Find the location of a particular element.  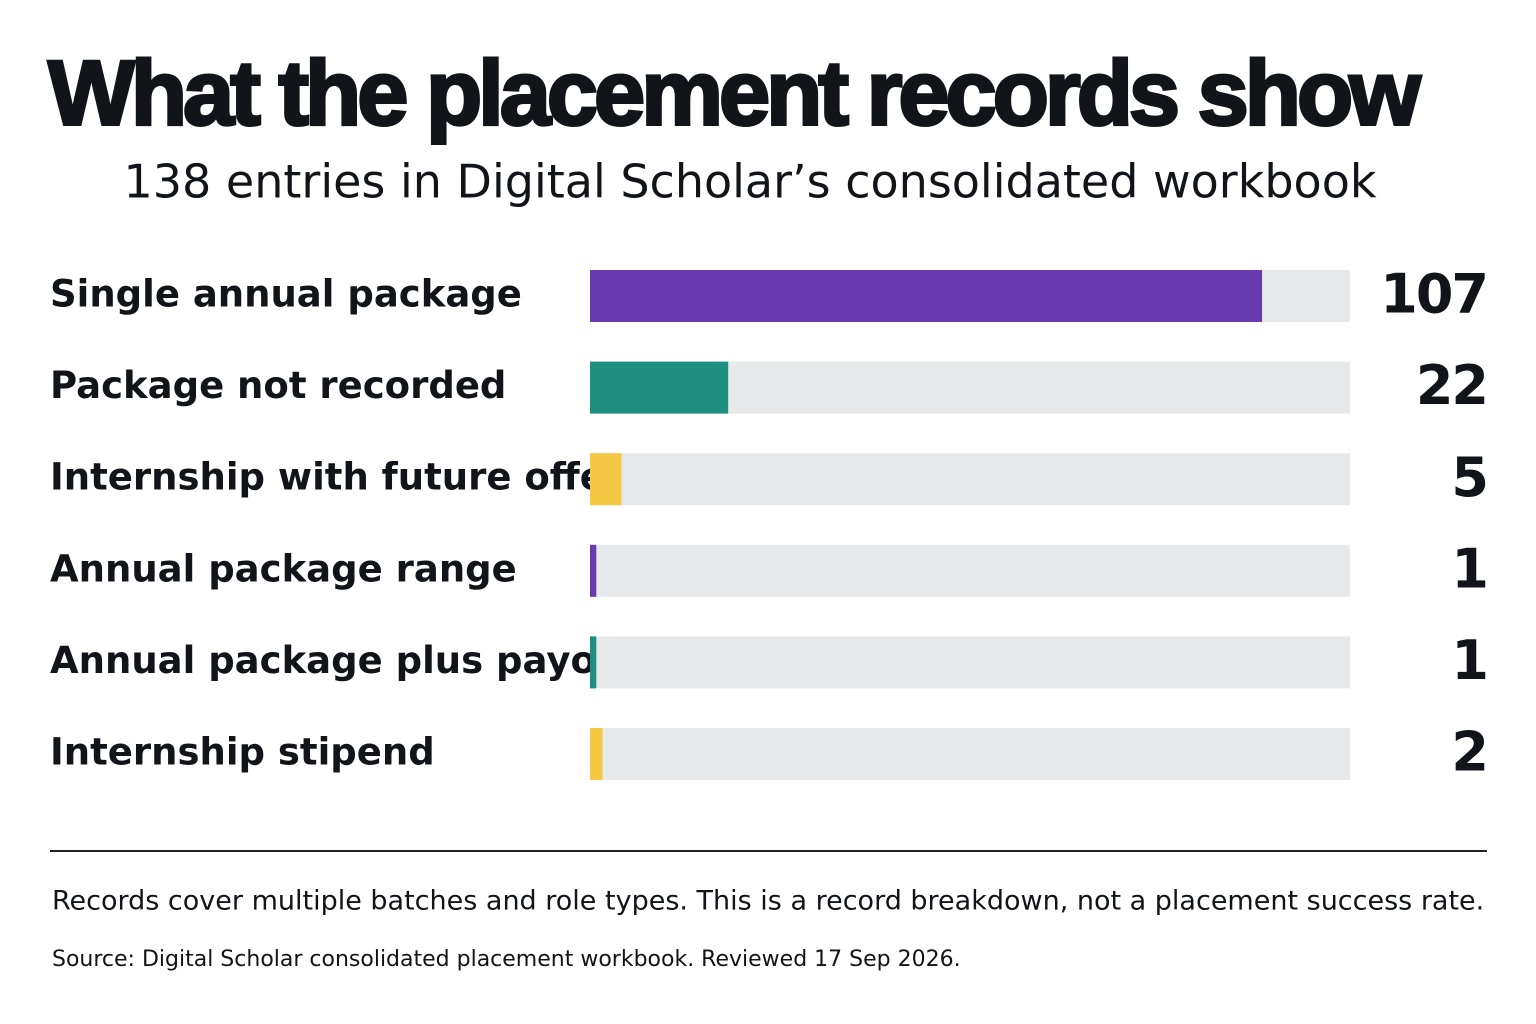

category-label: Internship with future offer is located at coordinates (337, 477).